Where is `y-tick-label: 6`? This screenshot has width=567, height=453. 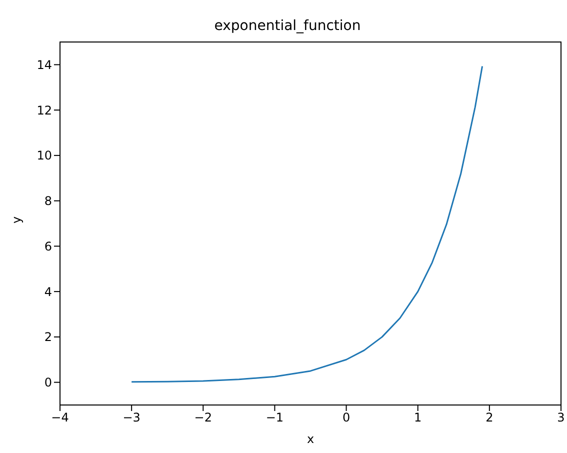
y-tick-label: 6 is located at coordinates (48, 246).